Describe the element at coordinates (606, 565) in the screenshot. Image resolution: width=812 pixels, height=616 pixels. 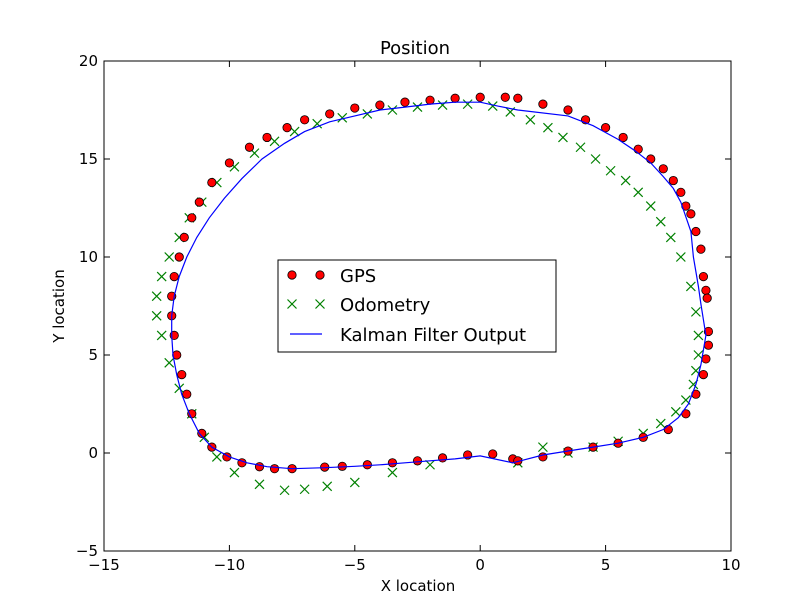
I see `x-tick-label: 5` at that location.